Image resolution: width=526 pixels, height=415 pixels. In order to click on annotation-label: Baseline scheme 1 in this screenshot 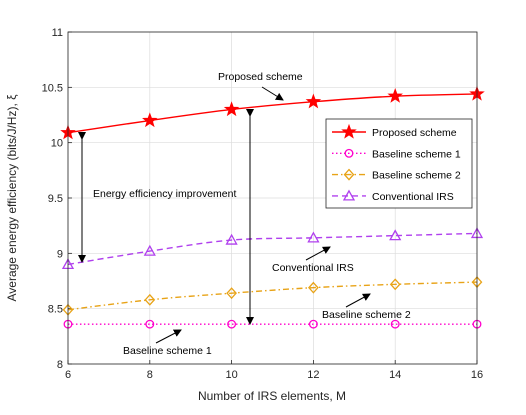, I will do `click(167, 351)`.